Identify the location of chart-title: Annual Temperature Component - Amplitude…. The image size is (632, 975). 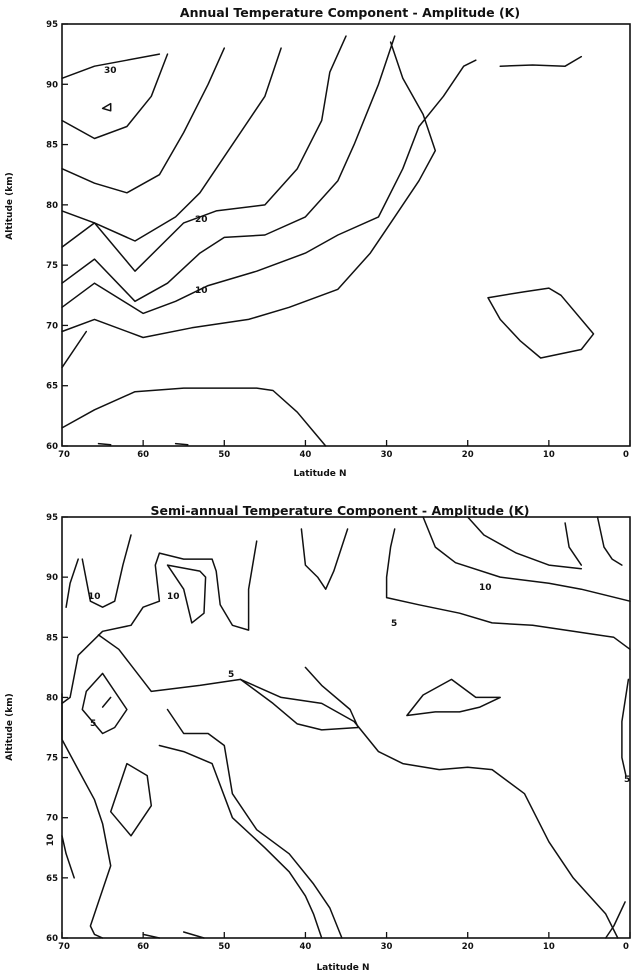
(350, 12).